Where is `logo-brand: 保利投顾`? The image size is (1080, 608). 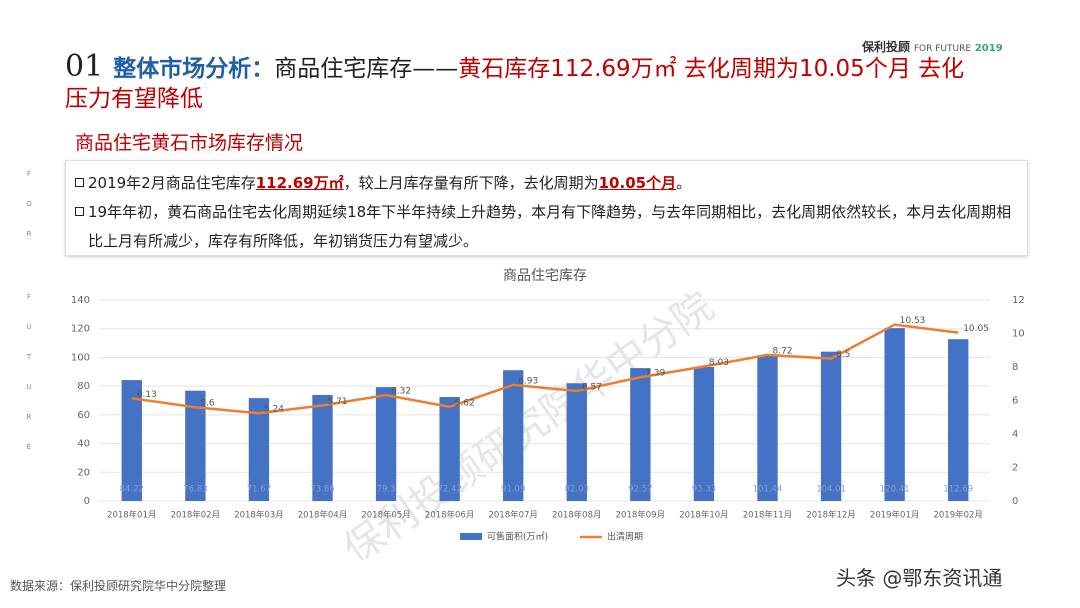 logo-brand: 保利投顾 is located at coordinates (886, 47).